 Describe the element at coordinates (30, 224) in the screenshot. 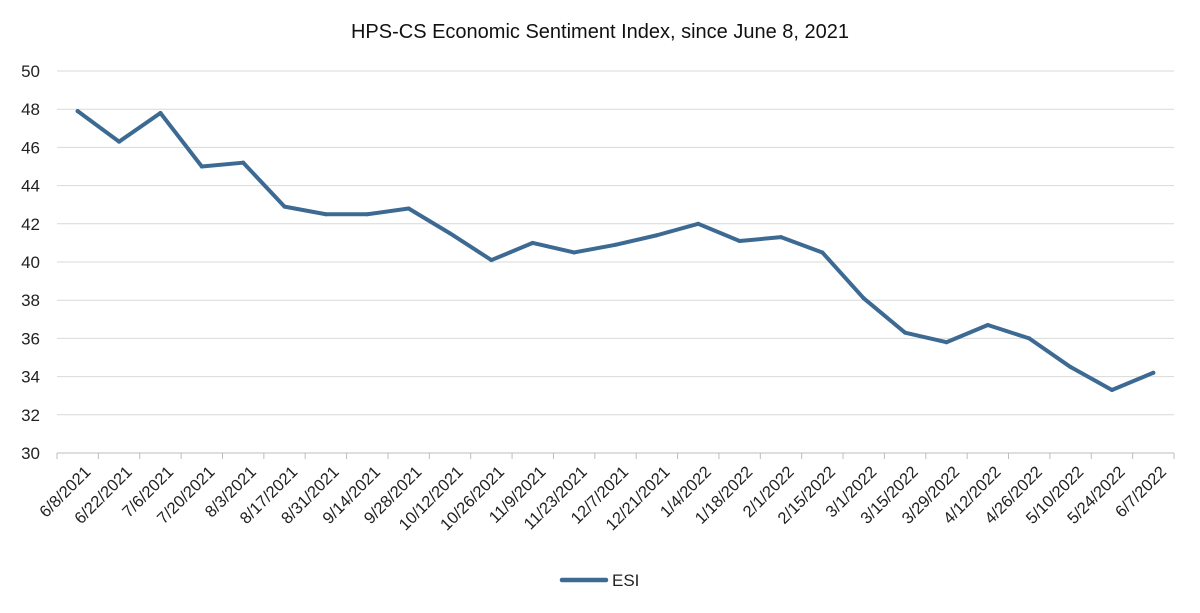

I see `y-tick-label: 42` at that location.